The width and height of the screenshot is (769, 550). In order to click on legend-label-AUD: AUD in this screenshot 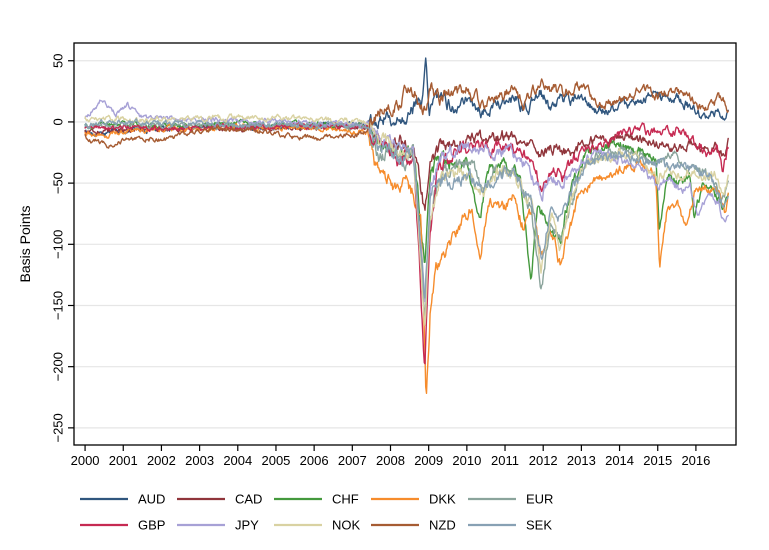, I will do `click(151, 499)`.